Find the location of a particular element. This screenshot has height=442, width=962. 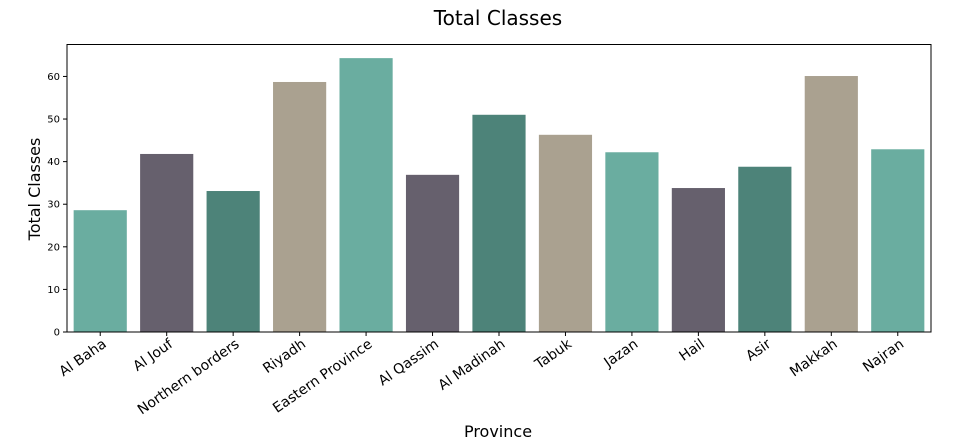

bar-hail is located at coordinates (698, 260).